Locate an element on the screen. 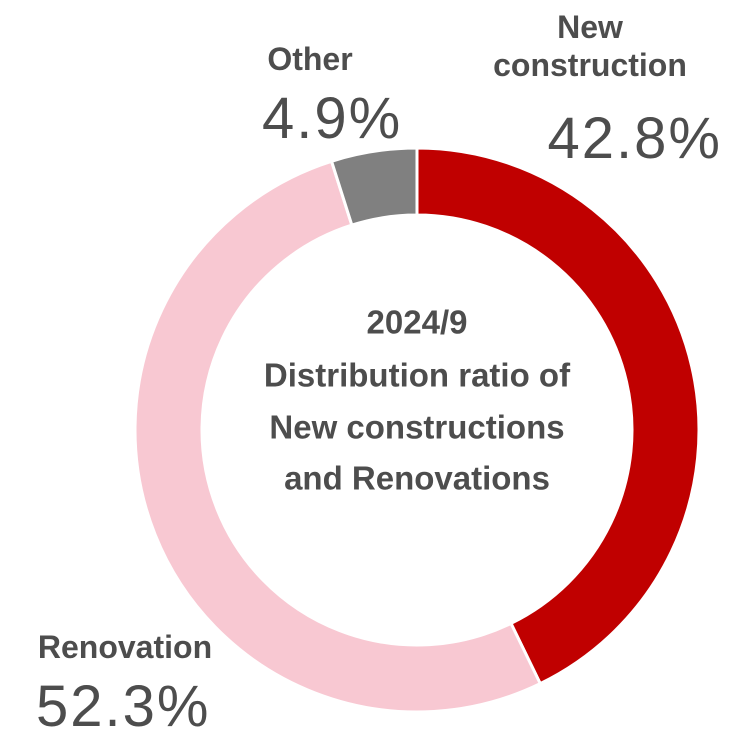  chart-title: Distribution ratio of is located at coordinates (417, 375).